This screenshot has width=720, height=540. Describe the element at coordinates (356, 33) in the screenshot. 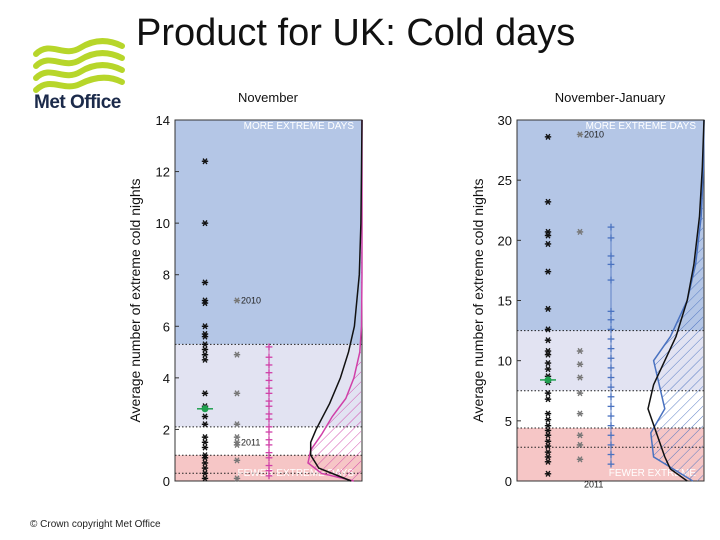

I see `page-title: Product for UK: Cold days` at that location.